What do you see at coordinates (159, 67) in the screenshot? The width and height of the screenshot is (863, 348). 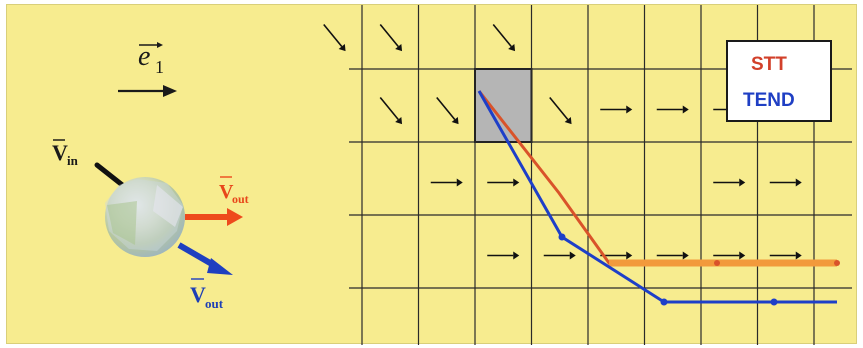 I see `basis-vector-subscript: 1` at bounding box center [159, 67].